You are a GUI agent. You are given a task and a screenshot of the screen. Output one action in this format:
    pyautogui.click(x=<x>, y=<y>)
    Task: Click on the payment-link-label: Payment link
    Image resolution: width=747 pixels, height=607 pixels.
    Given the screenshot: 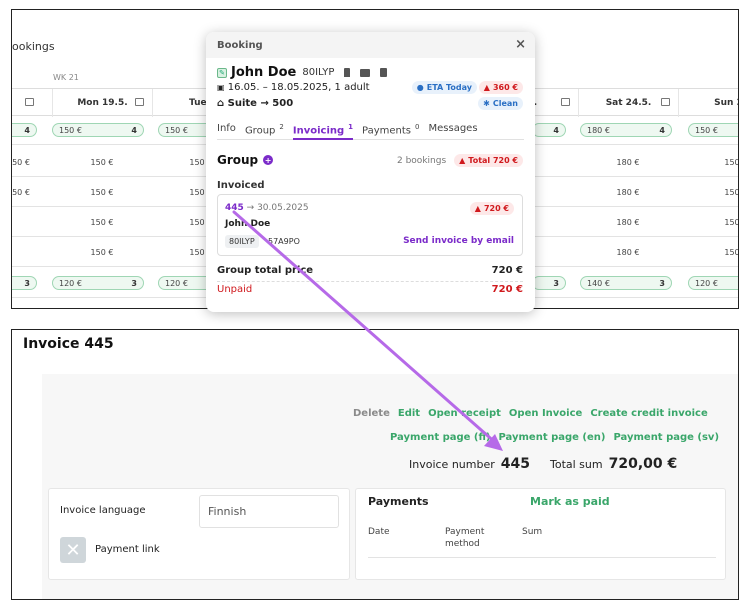 What is the action you would take?
    pyautogui.click(x=127, y=549)
    